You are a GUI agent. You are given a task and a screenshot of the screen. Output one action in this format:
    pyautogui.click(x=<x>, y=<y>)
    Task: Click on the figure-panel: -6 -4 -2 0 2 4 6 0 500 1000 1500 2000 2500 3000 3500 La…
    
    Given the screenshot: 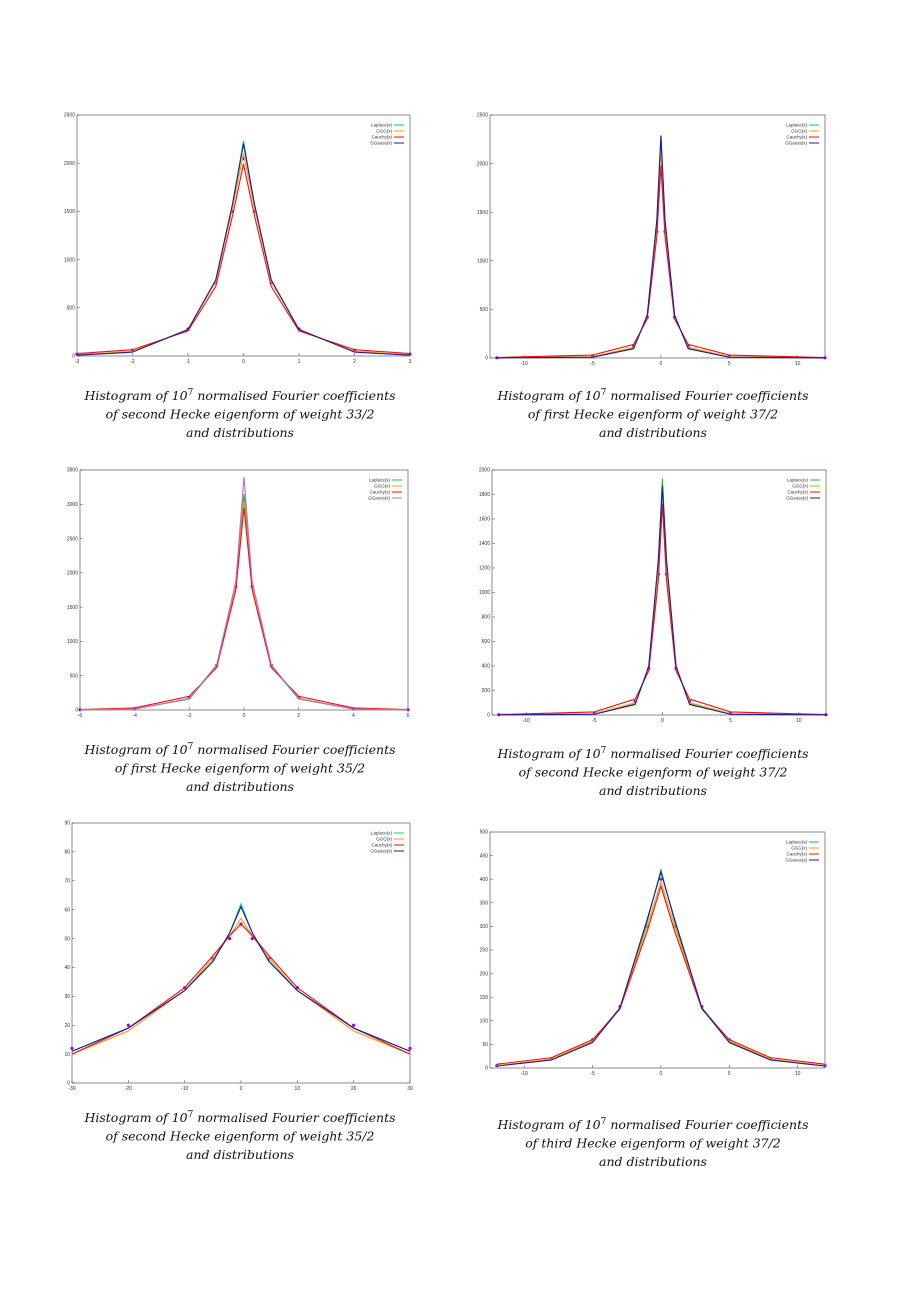 What is the action you would take?
    pyautogui.click(x=238, y=631)
    